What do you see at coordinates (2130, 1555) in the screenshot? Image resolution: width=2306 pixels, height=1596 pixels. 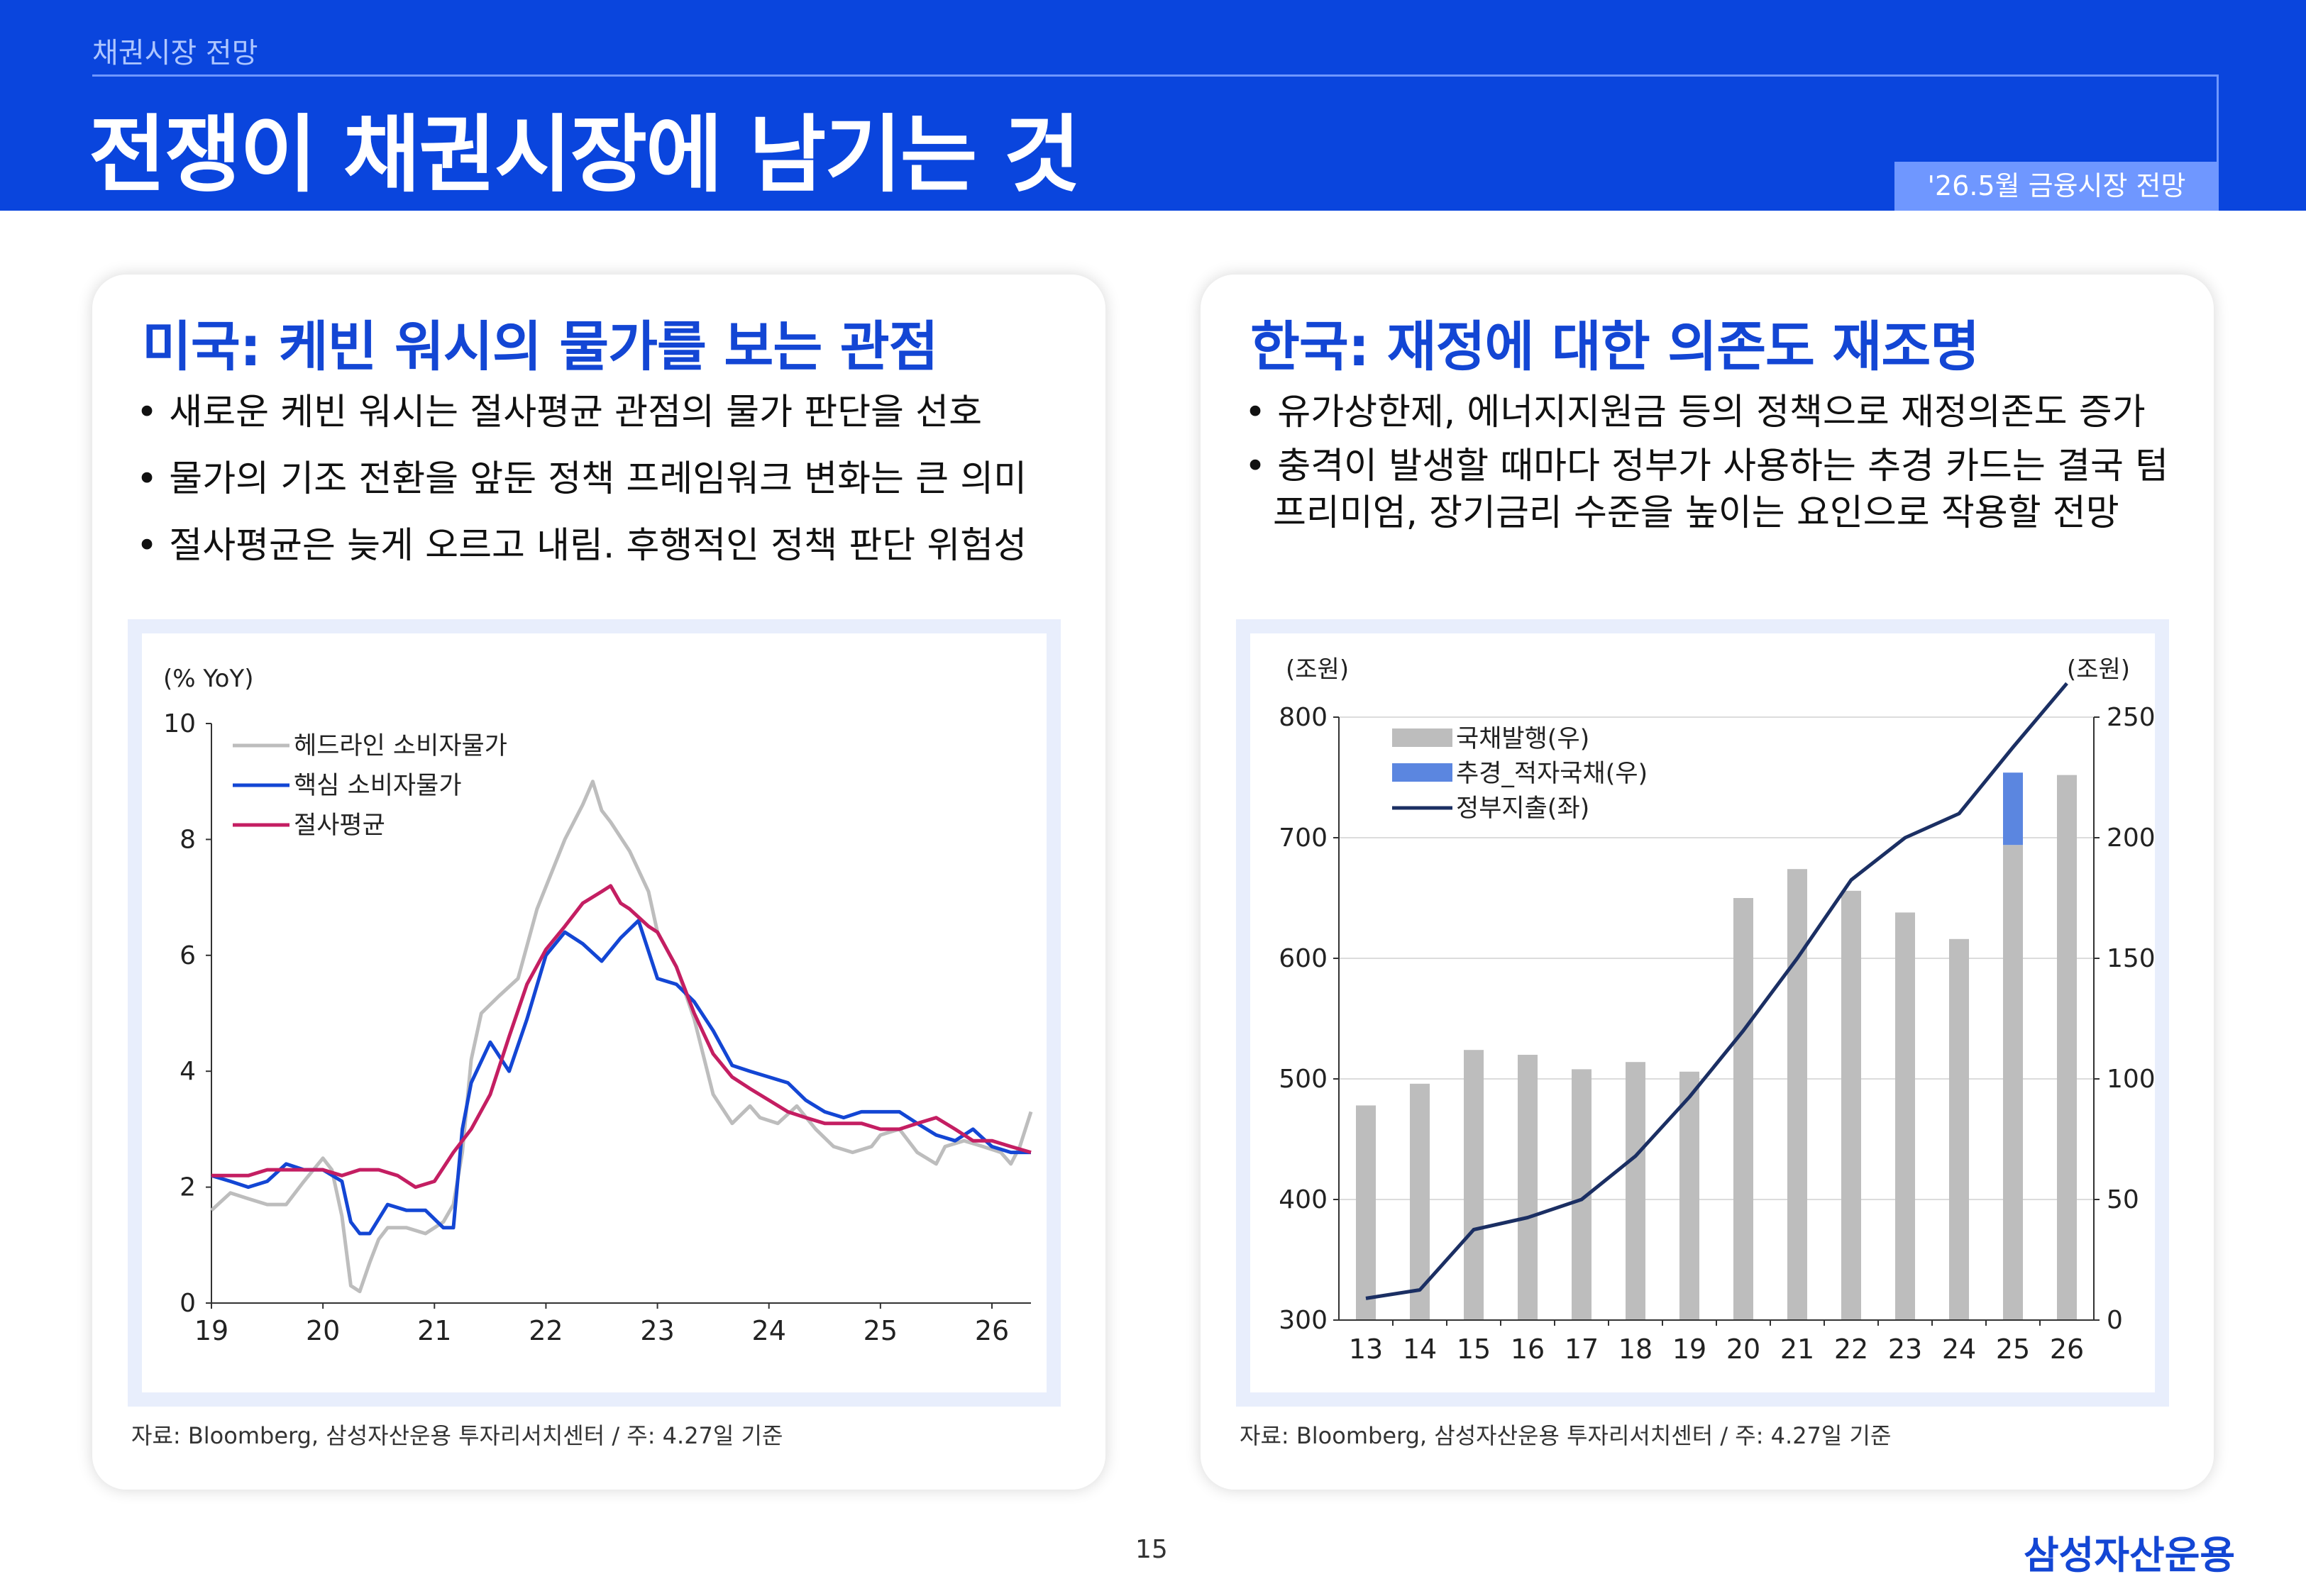 I see `brand-logo: 삼성자산운용` at bounding box center [2130, 1555].